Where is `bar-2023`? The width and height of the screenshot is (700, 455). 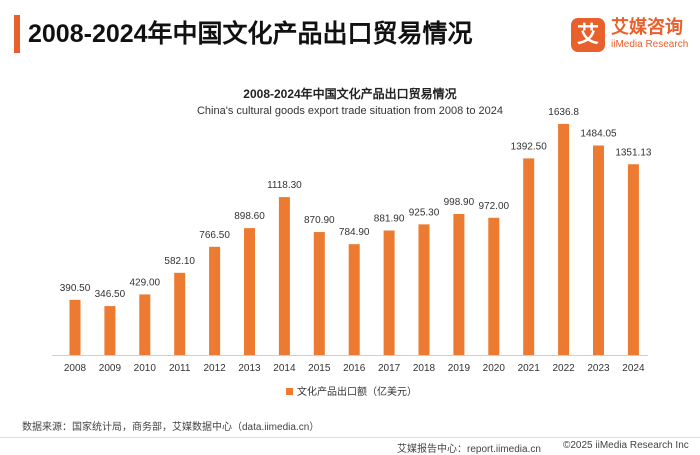 bar-2023 is located at coordinates (598, 250).